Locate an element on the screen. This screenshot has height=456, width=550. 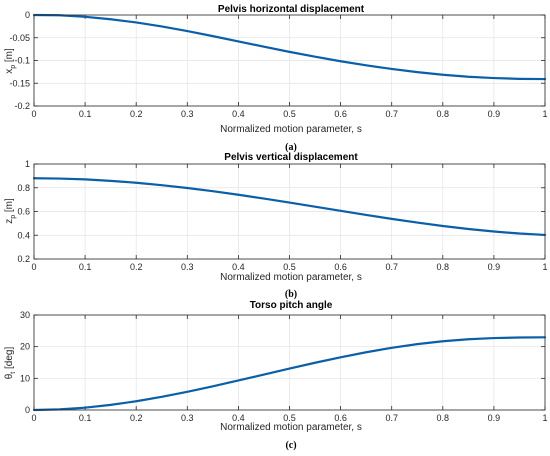
panel-b-ylabel-sub: p is located at coordinates (13, 217).